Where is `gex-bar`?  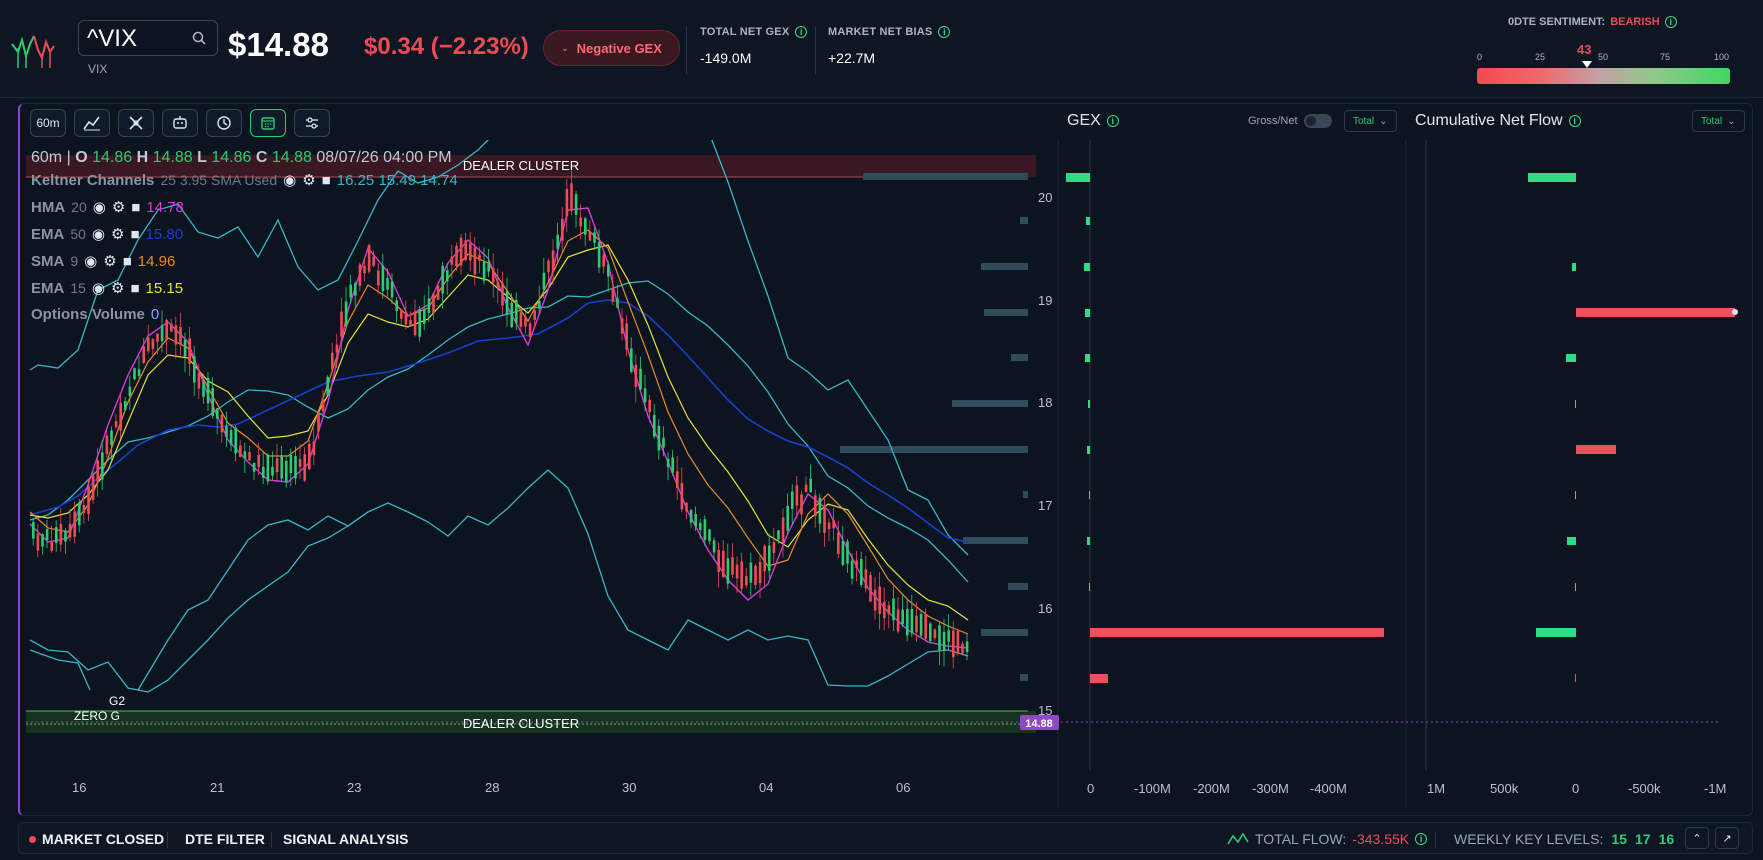 gex-bar is located at coordinates (1099, 678).